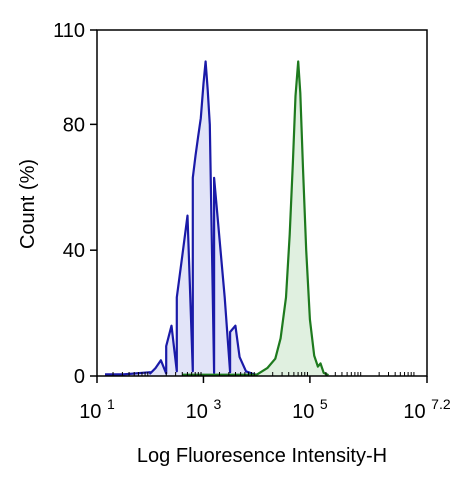 This screenshot has height=479, width=476. I want to click on x-tick-label: 10 1, so click(97, 409).